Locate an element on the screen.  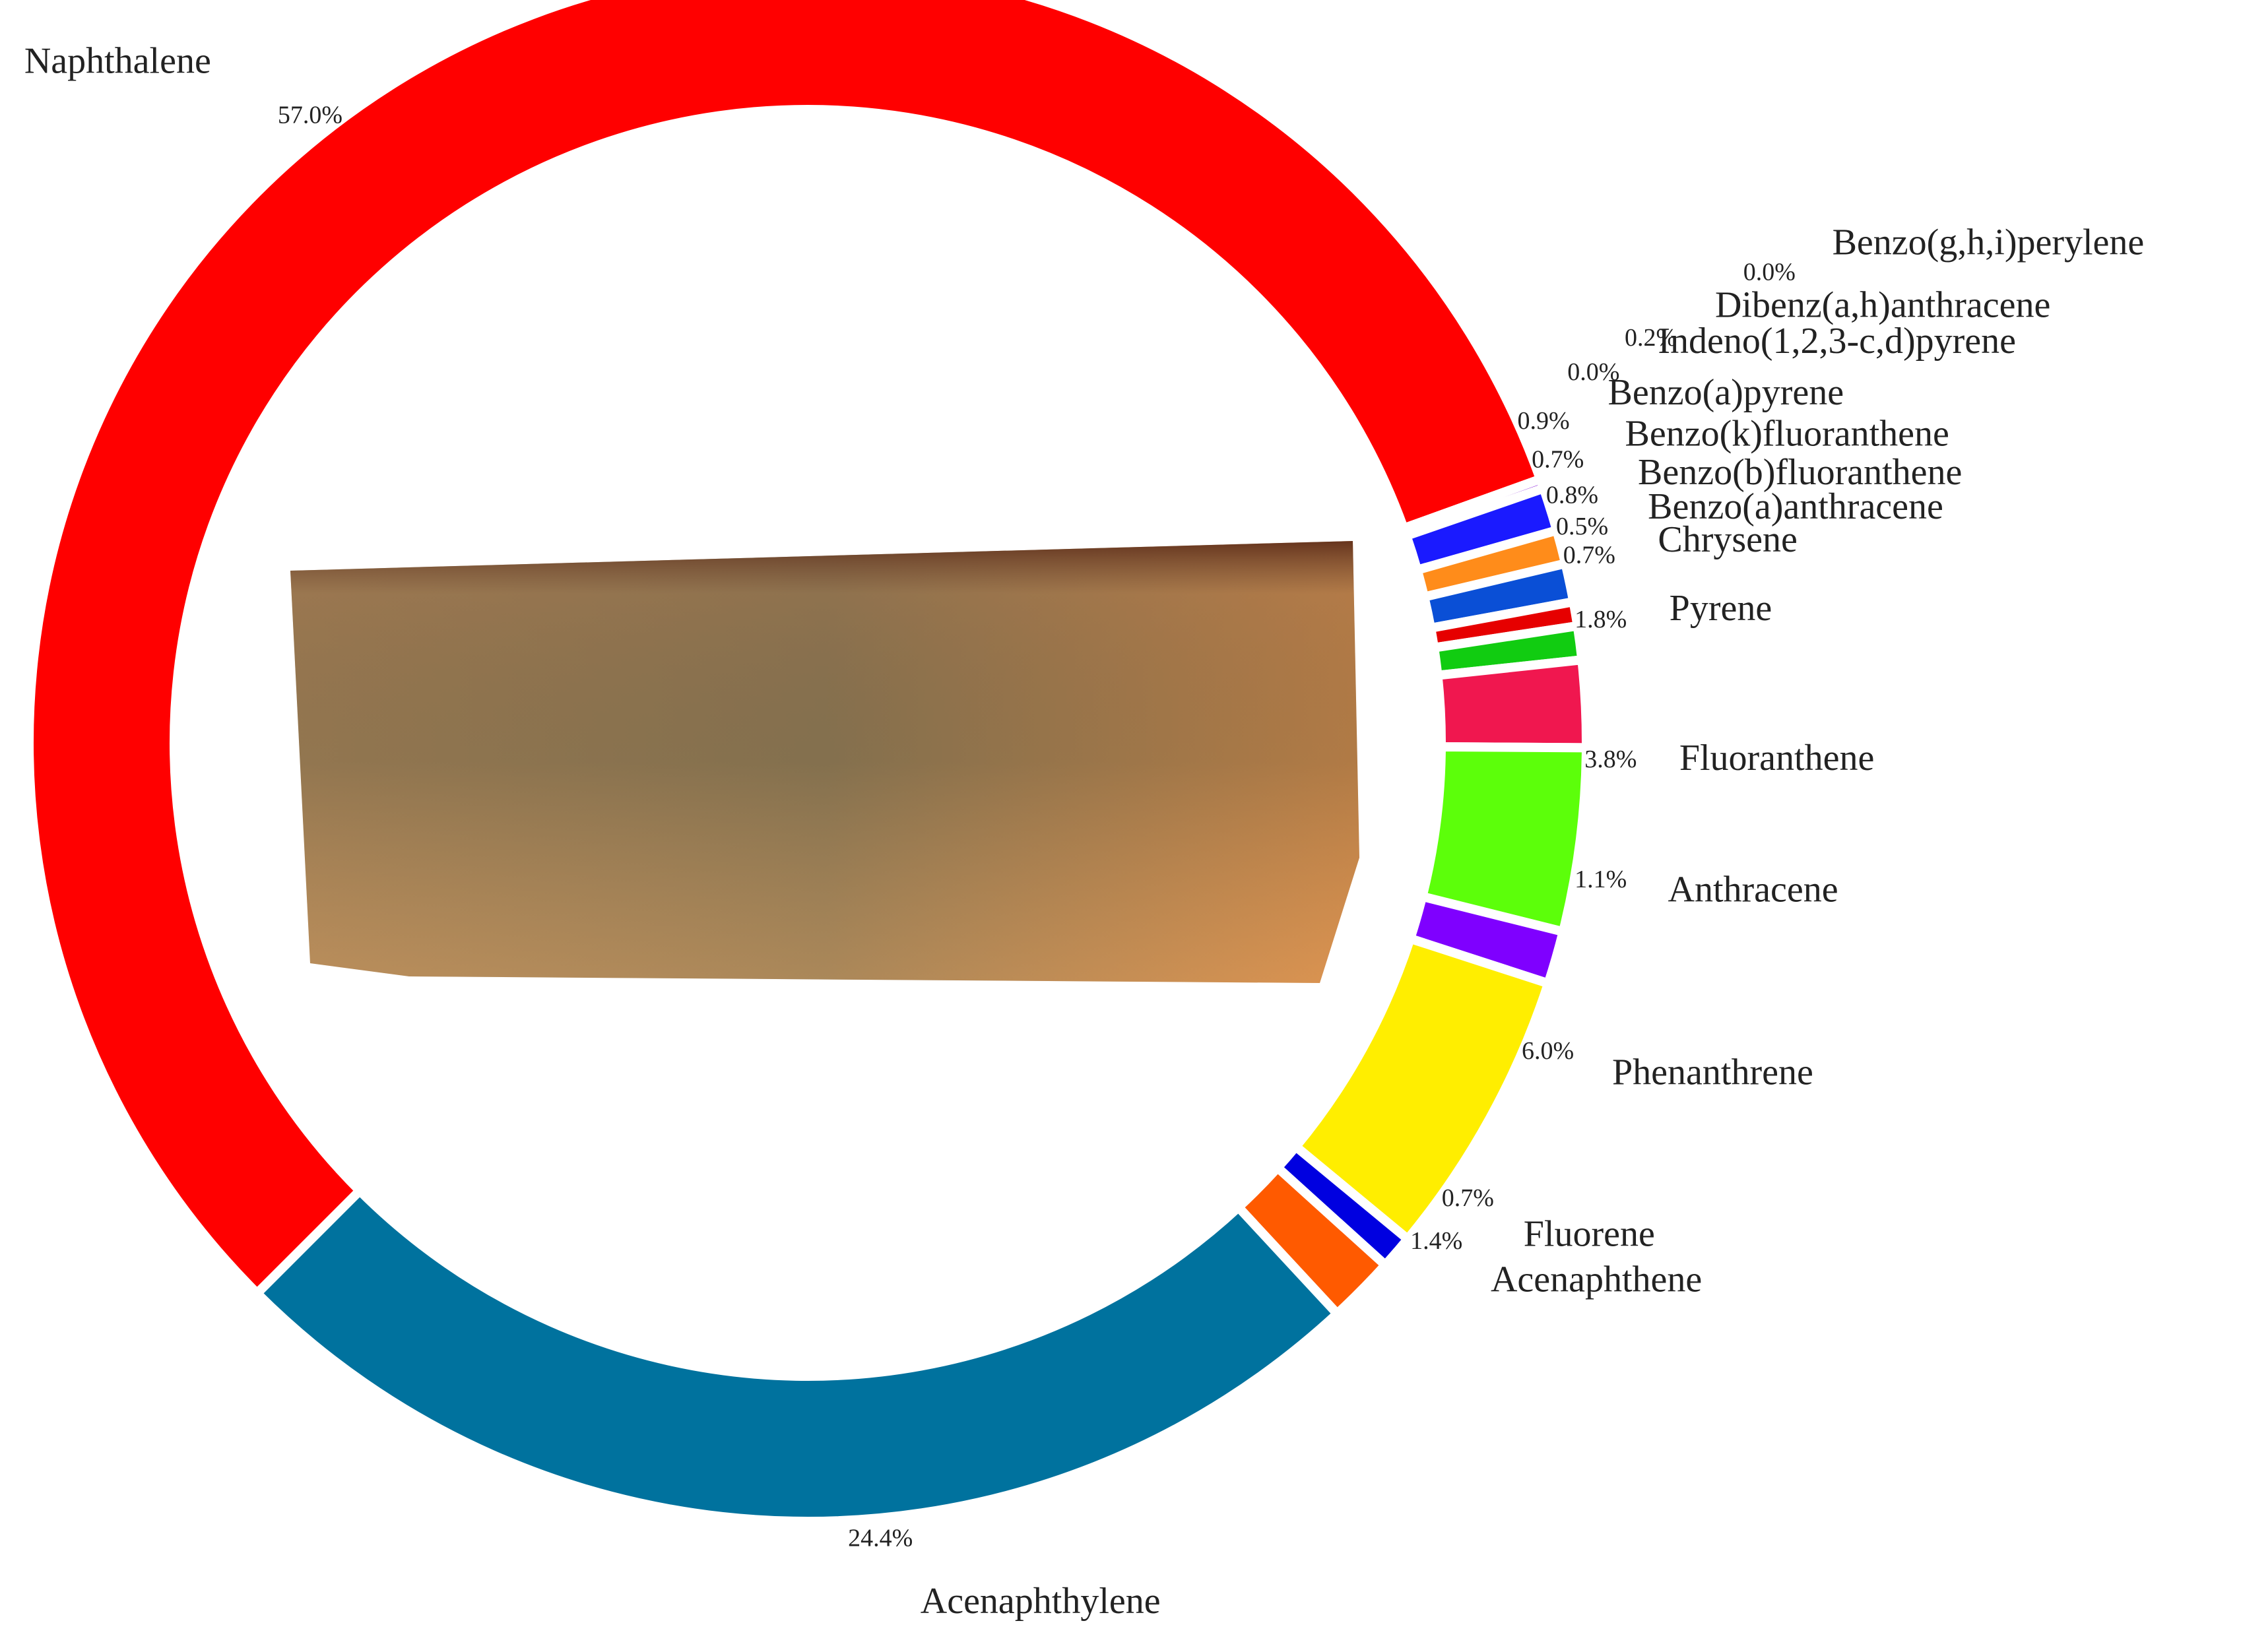
slice-label: Benzo(g,h,i)perylene is located at coordinates (1989, 242).